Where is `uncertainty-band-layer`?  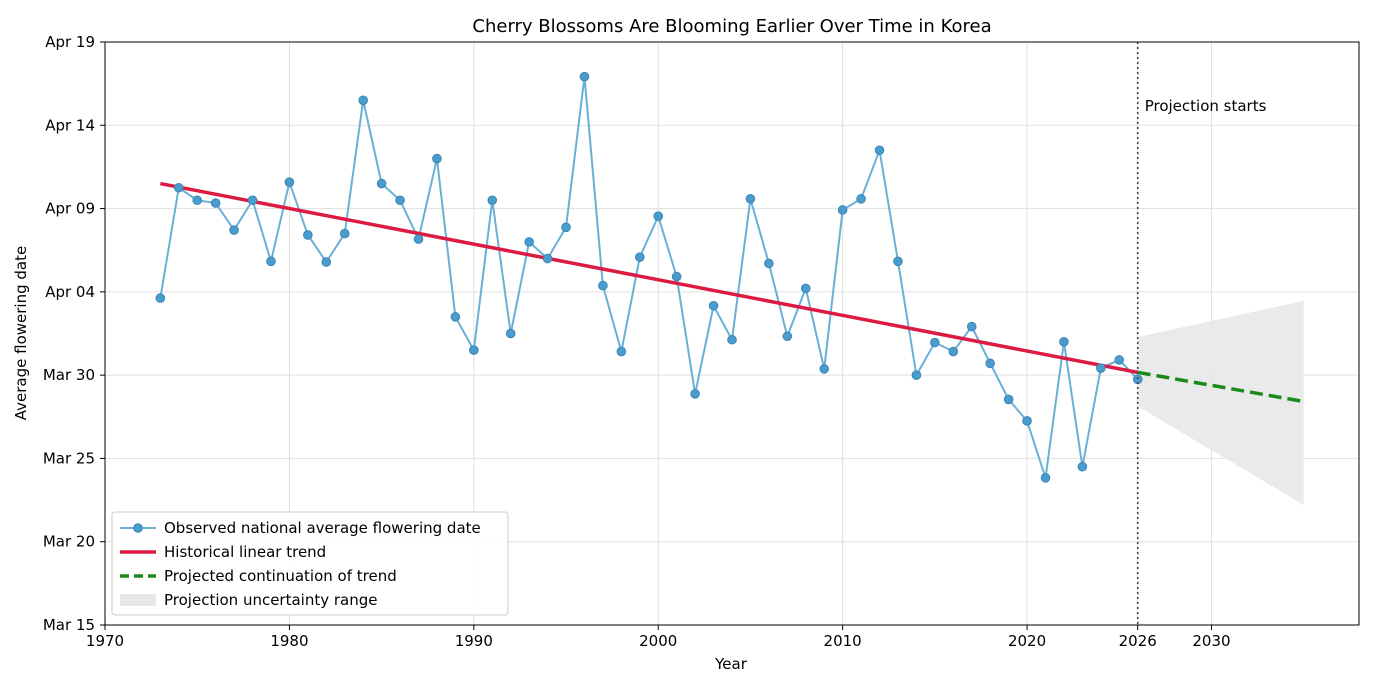 uncertainty-band-layer is located at coordinates (1220, 402).